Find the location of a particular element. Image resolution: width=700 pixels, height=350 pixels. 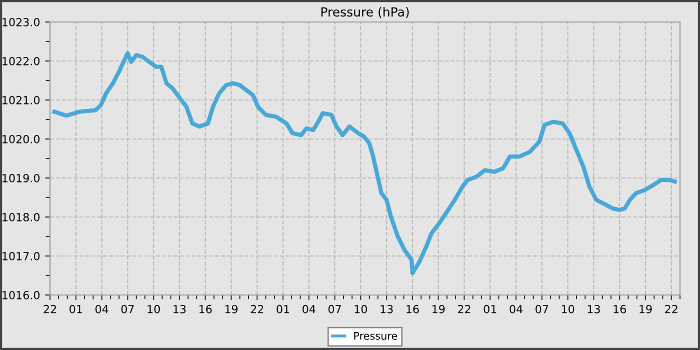

y-tick-label: 1017.0 is located at coordinates (21, 256).